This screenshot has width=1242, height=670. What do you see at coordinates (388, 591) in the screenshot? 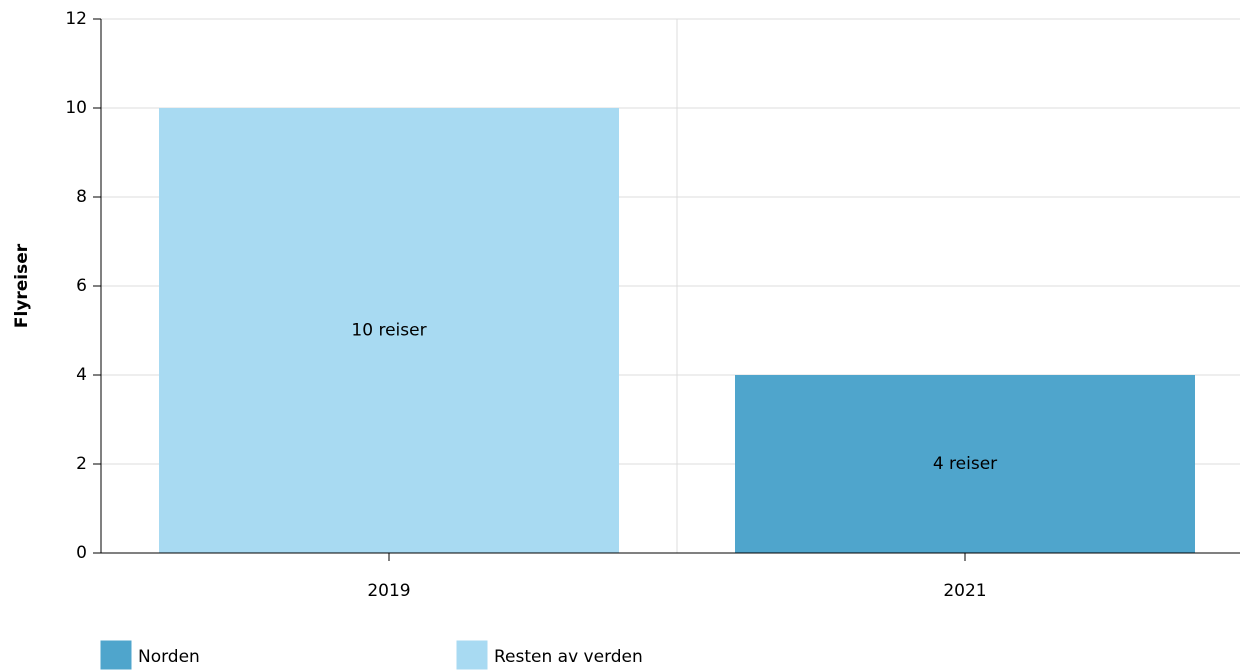
I see `x-tick-label: 2019` at bounding box center [388, 591].